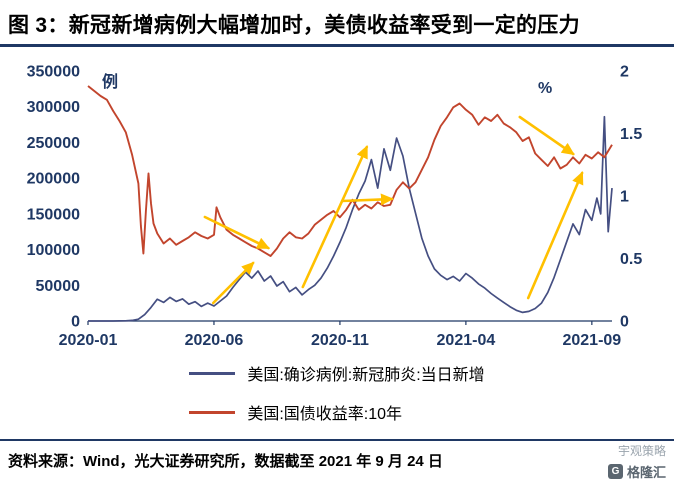 This screenshot has height=486, width=674. Describe the element at coordinates (631, 259) in the screenshot. I see `svg-text: 0.5` at that location.